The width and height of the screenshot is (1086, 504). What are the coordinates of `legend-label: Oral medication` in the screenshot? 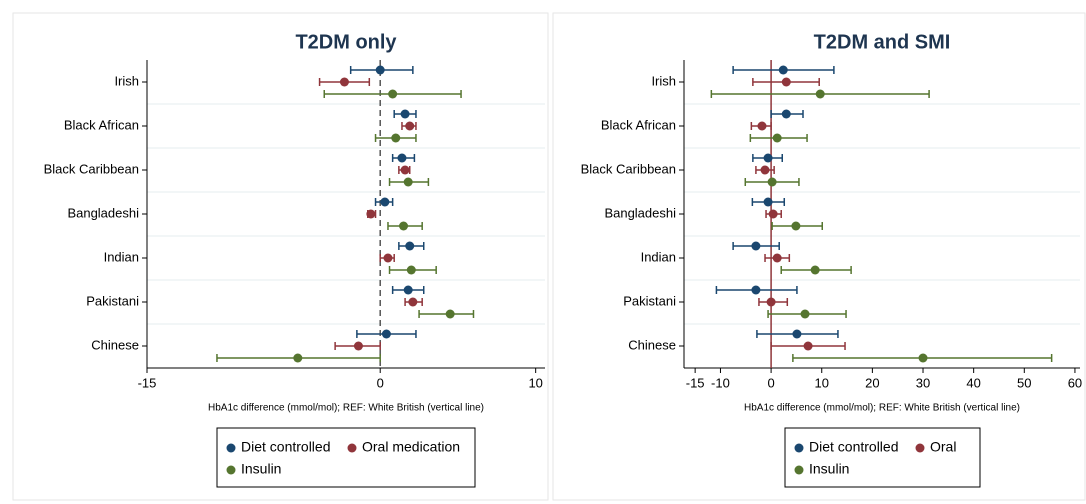 It's located at (411, 447).